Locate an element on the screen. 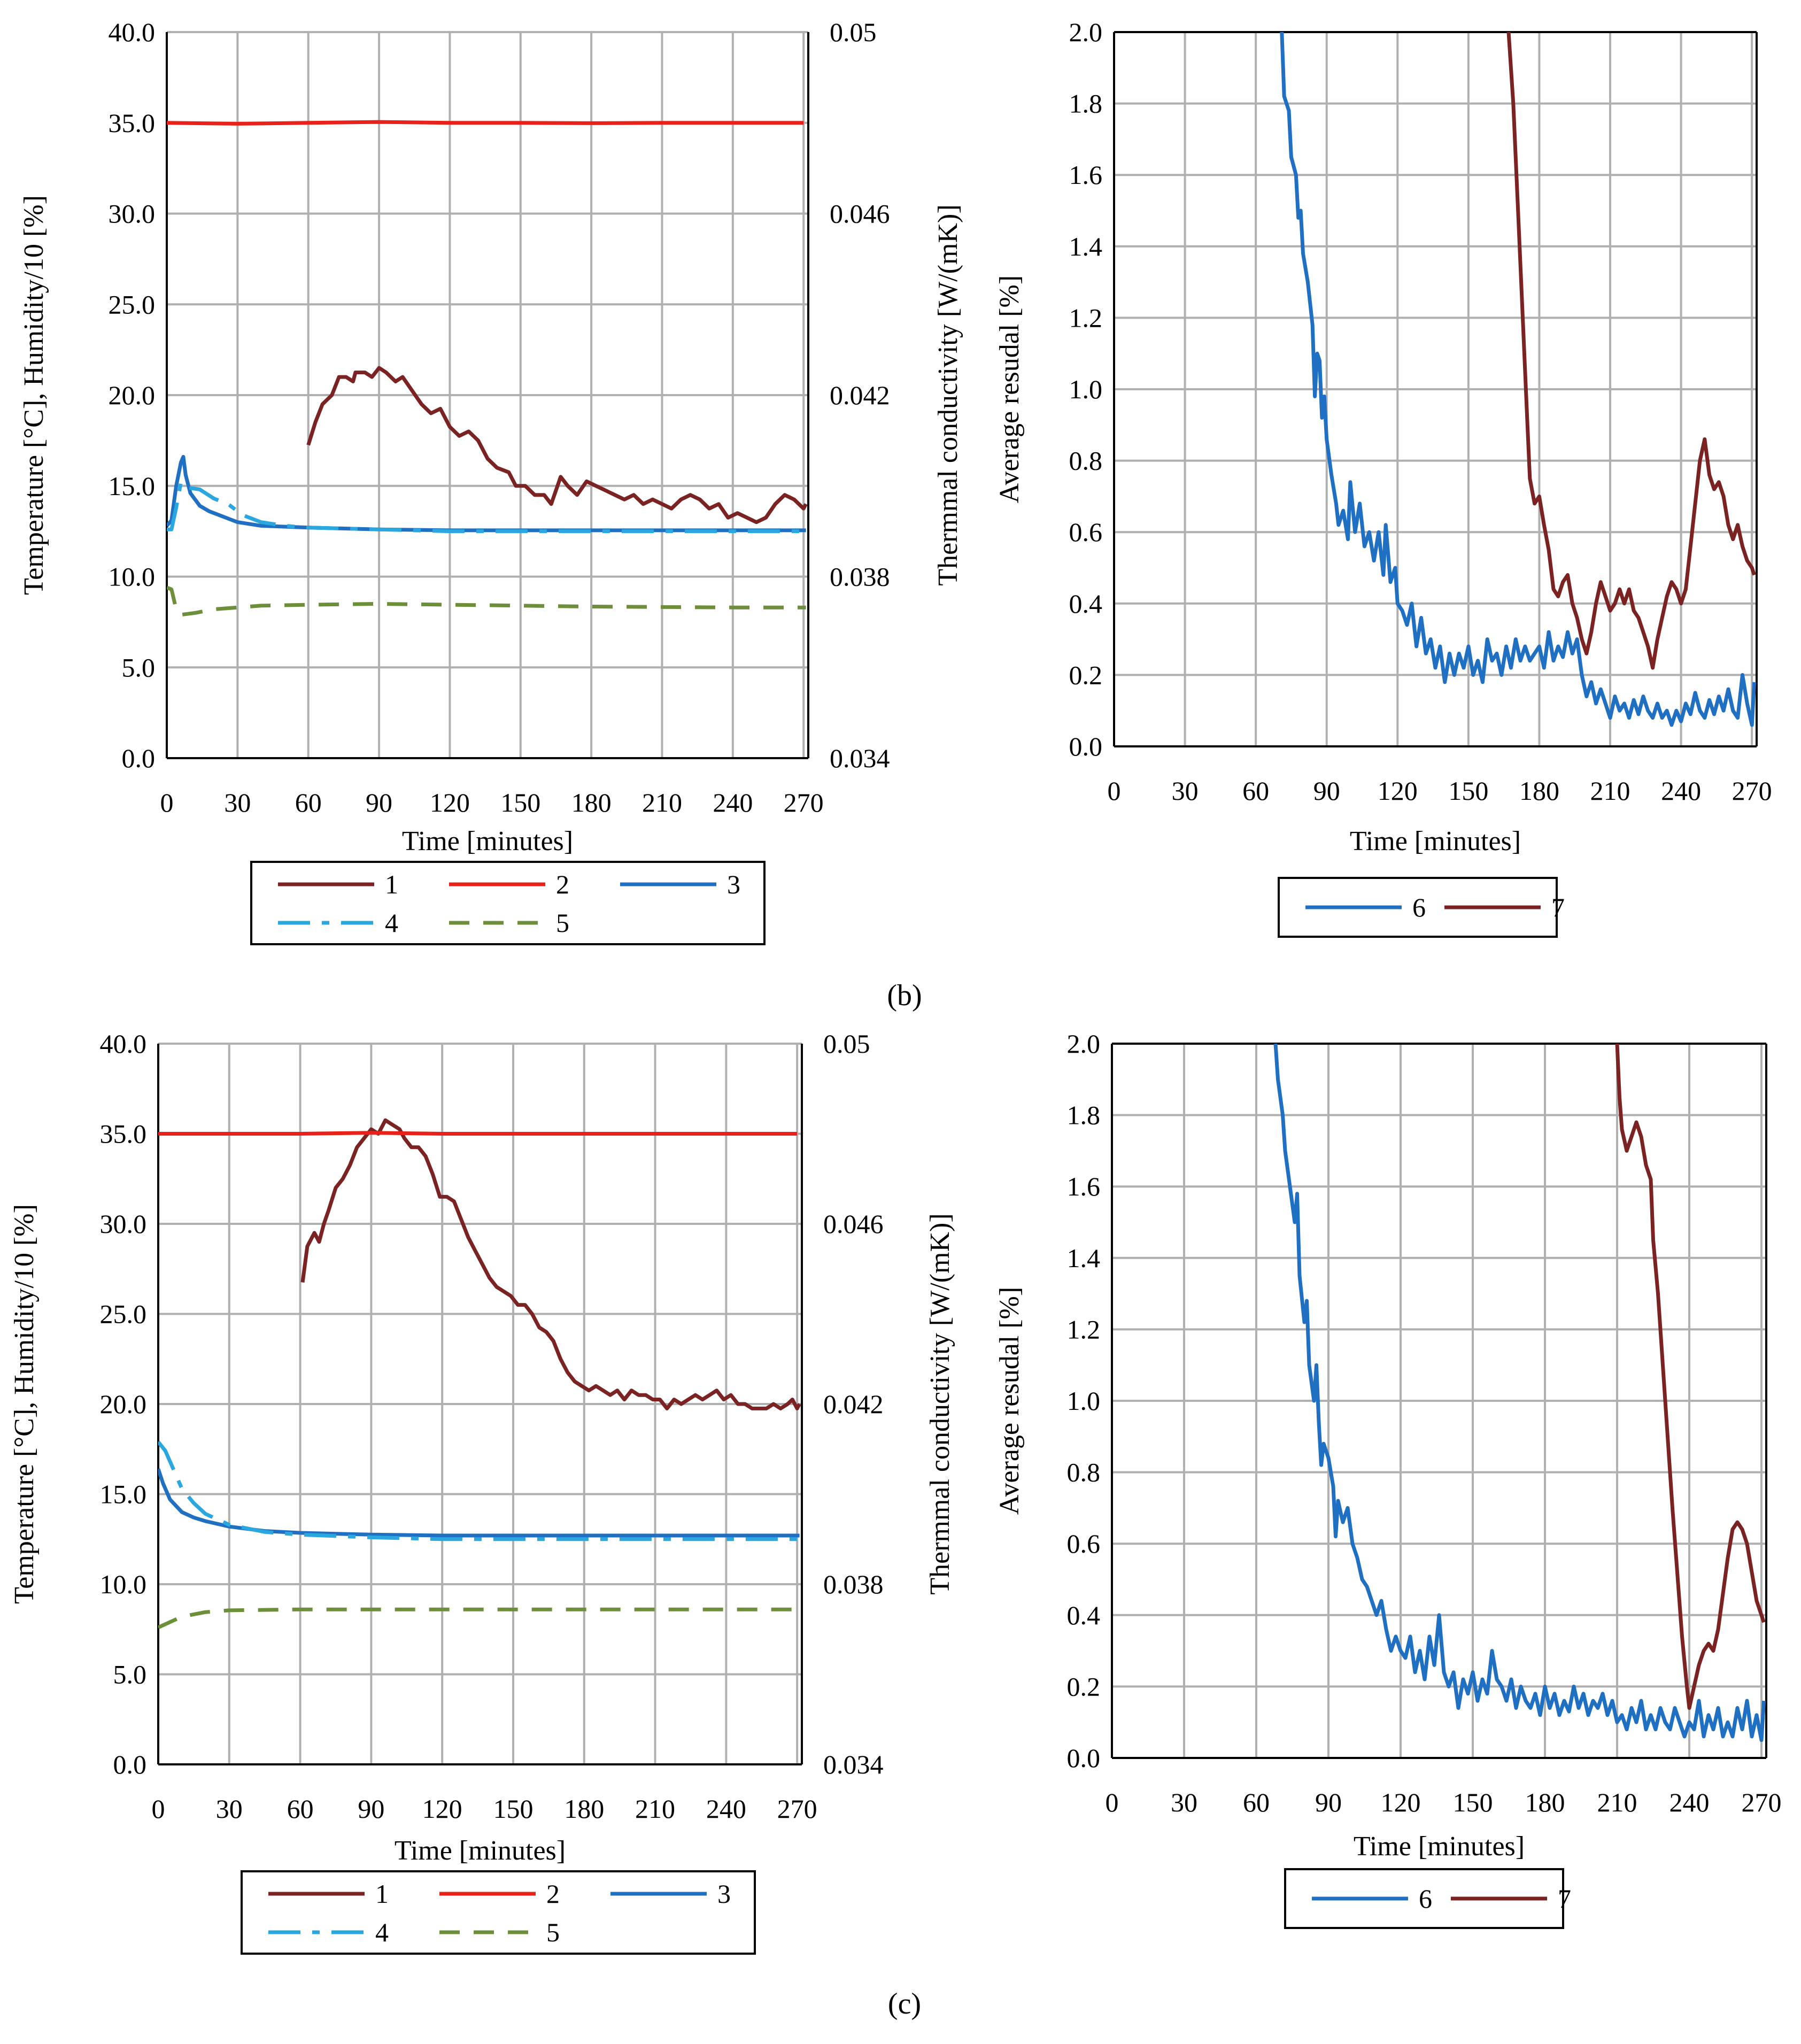  y2-axis-label: Thermmal conductivity [W/(mK)] is located at coordinates (948, 394).